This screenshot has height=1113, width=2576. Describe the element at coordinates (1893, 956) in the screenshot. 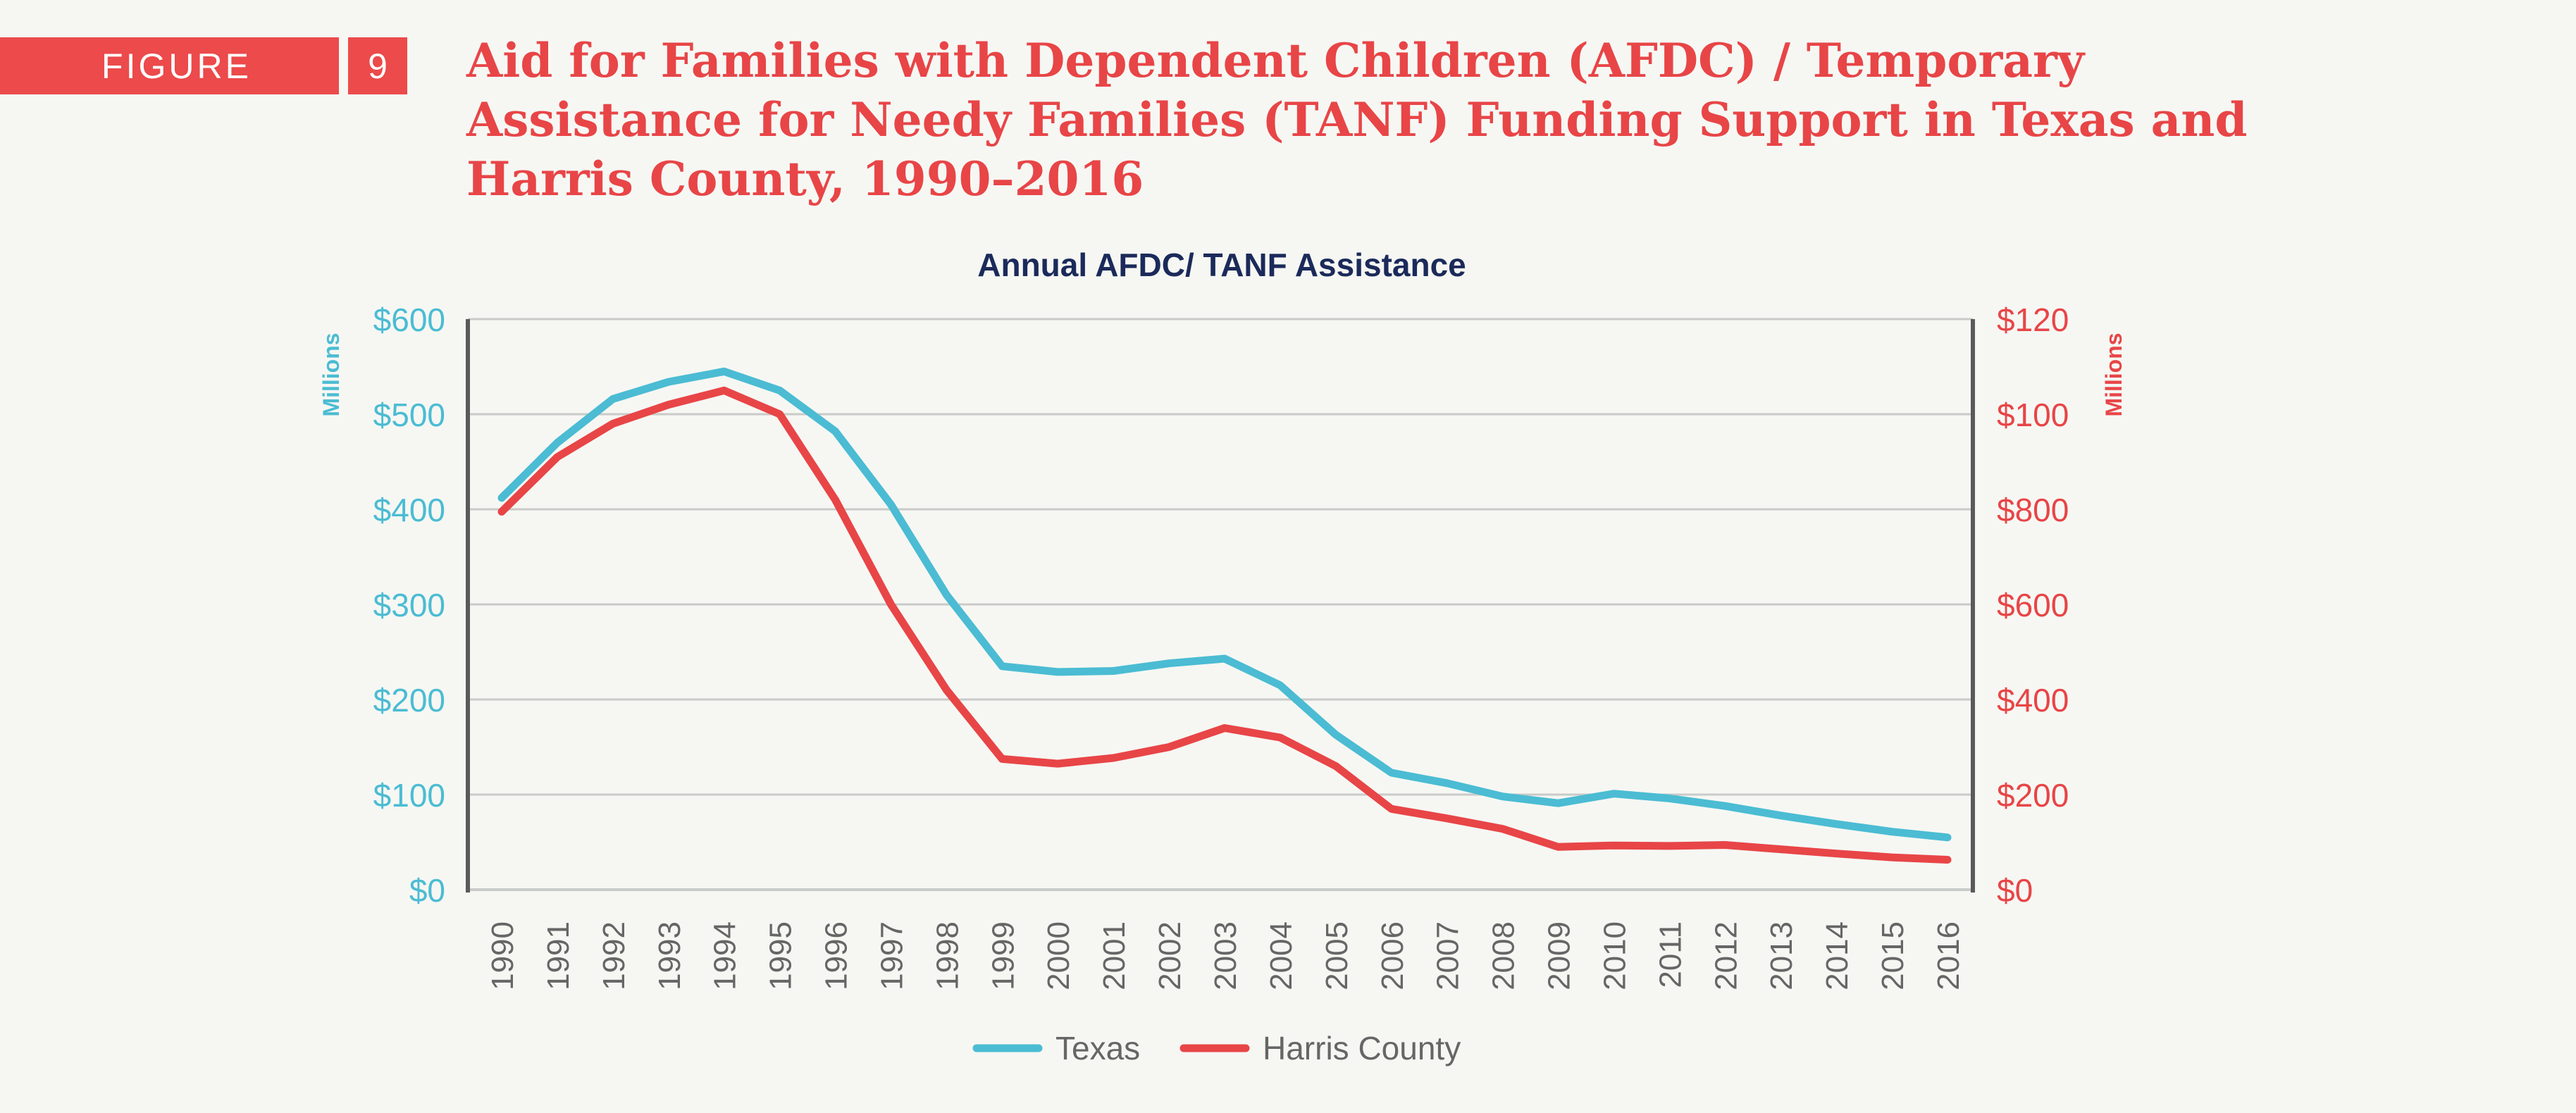

I see `x-tick-label: 2015` at that location.